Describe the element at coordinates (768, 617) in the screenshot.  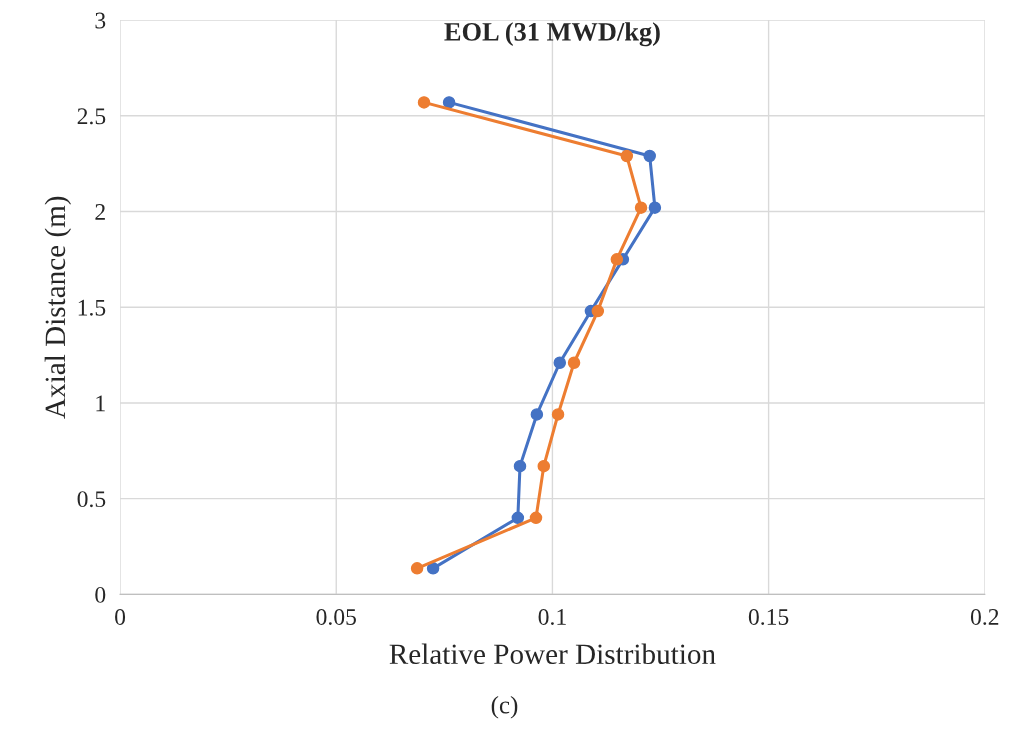
I see `x-tick-label: 0.15` at that location.